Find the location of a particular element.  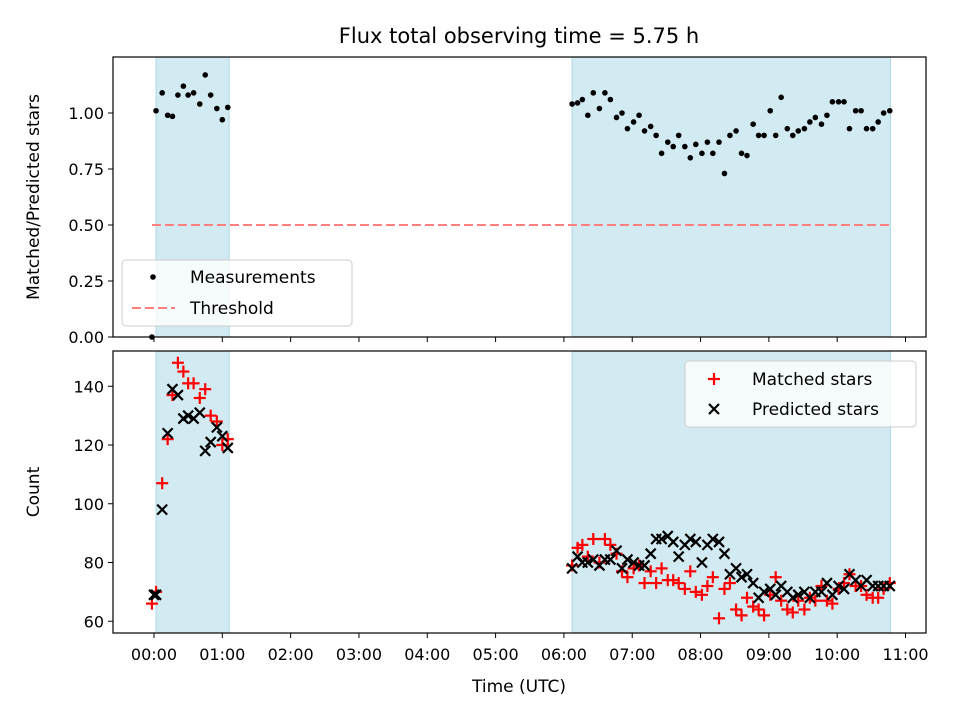

x-tick-label: 03:00 is located at coordinates (359, 654).